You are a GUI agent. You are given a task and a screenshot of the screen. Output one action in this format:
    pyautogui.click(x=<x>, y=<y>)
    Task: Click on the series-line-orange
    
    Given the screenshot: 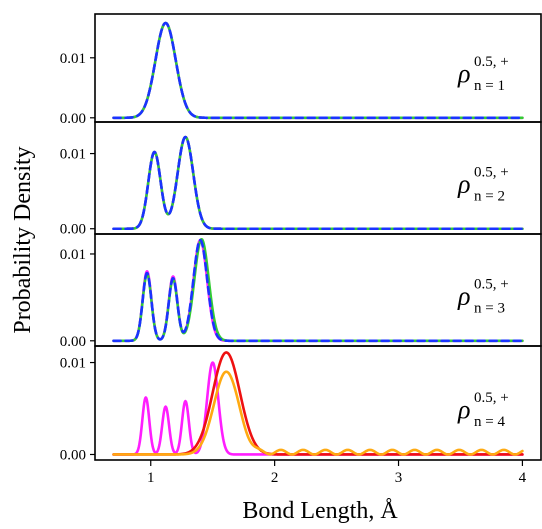 What is the action you would take?
    pyautogui.click(x=318, y=413)
    